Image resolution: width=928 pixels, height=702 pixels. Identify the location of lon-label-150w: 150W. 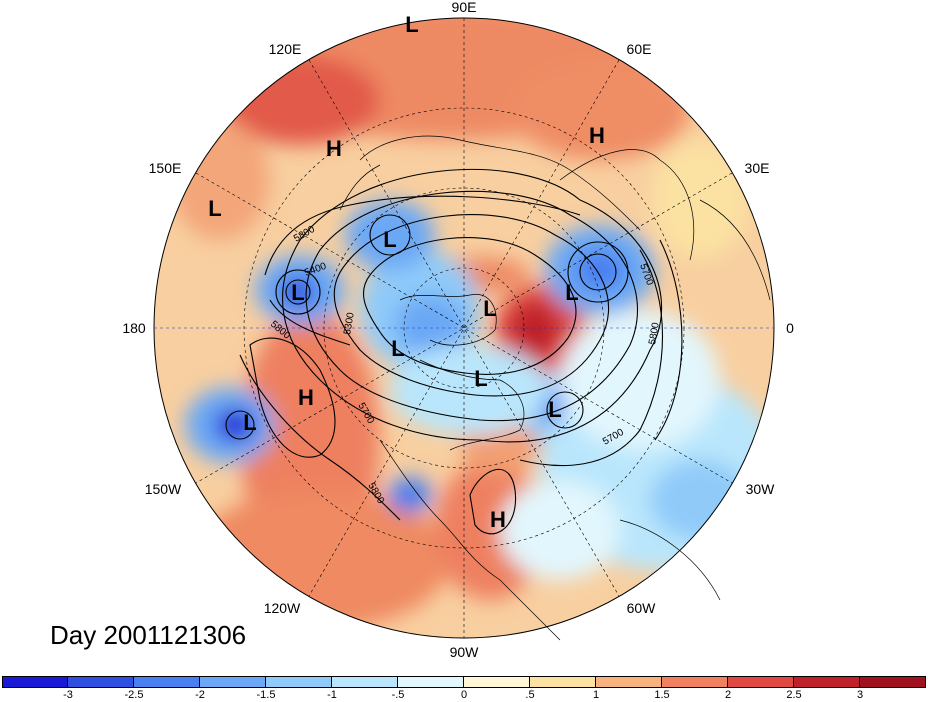
(163, 489).